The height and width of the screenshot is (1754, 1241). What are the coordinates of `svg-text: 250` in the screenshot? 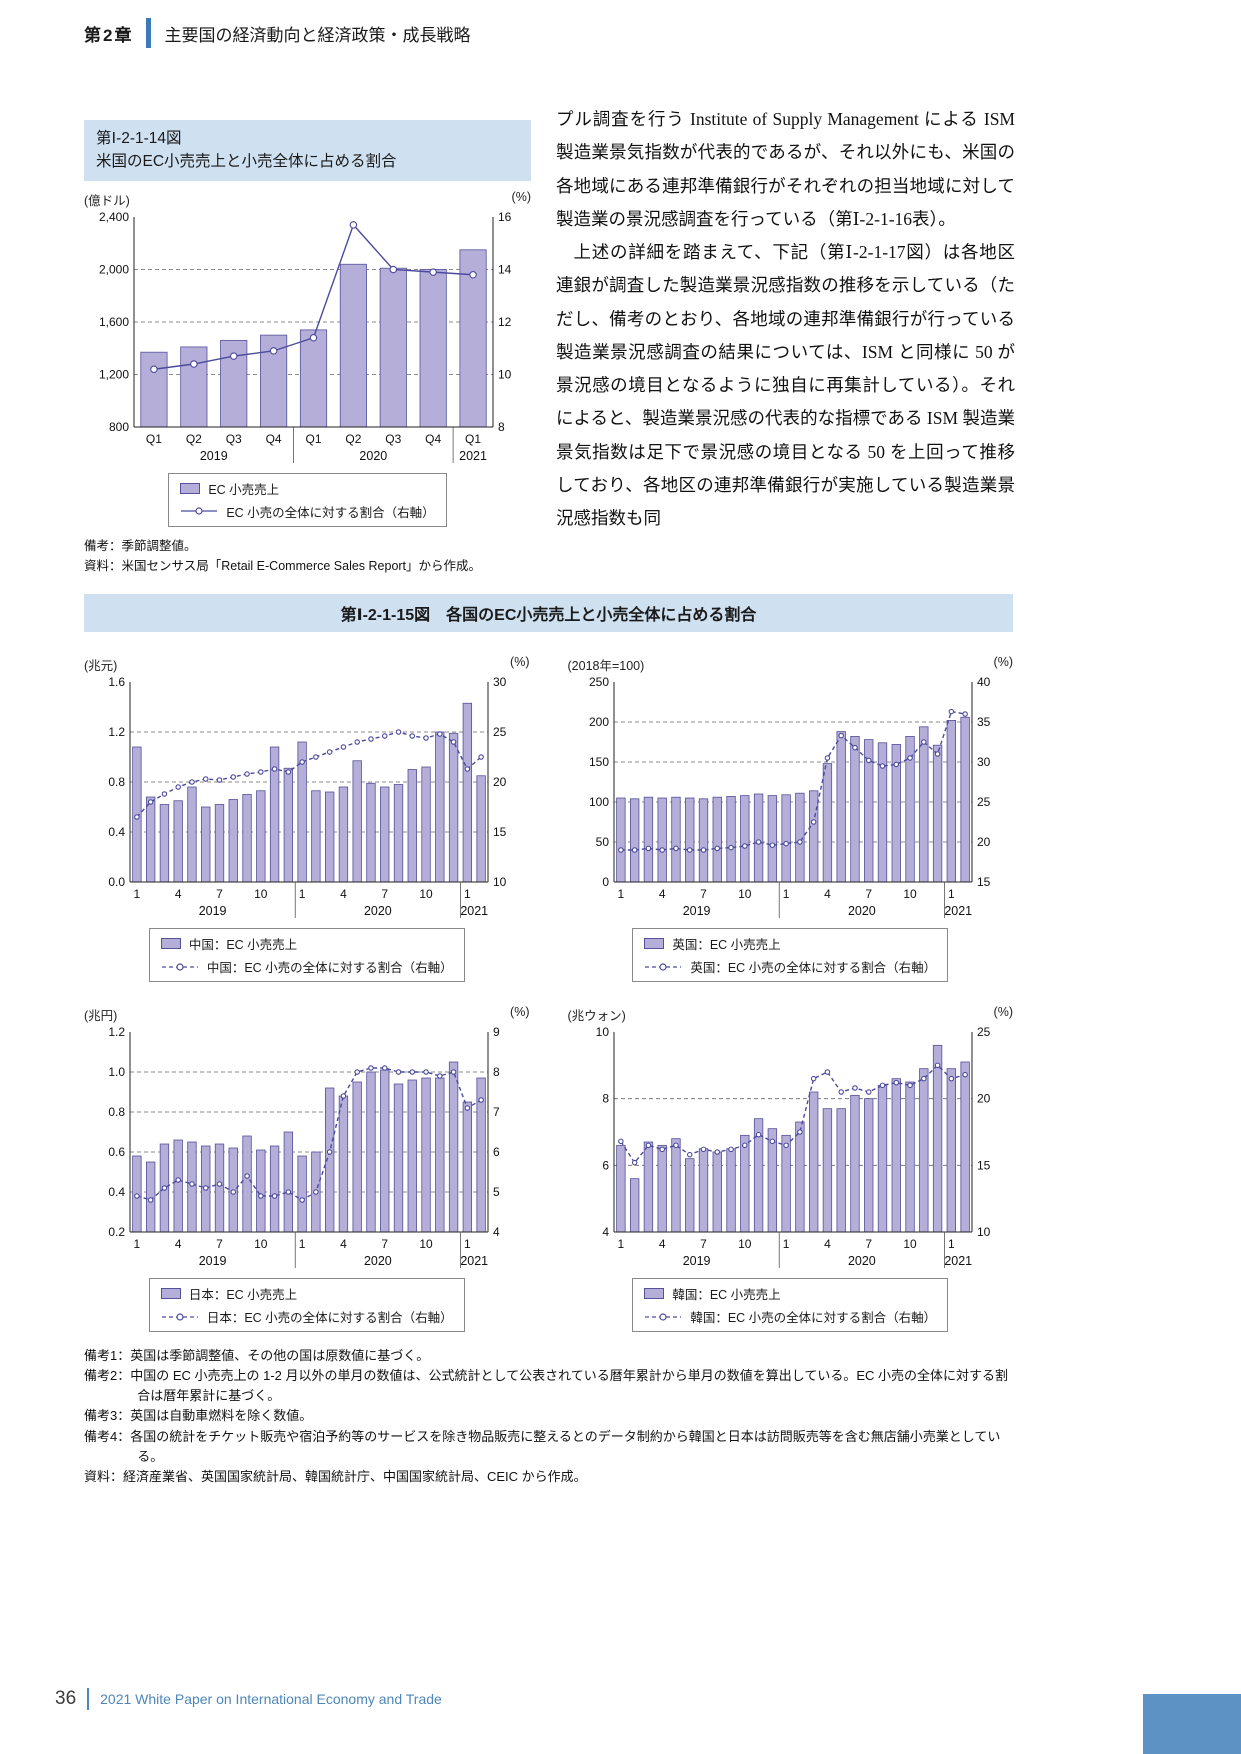 It's located at (598, 682).